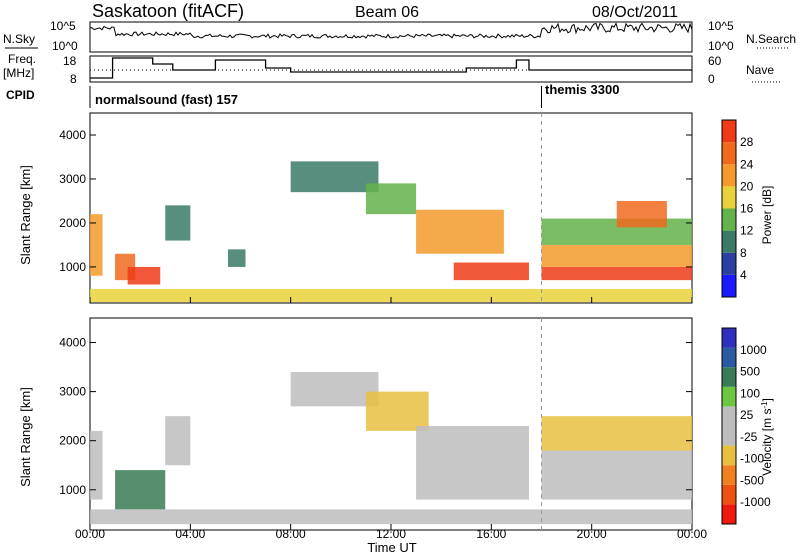 Image resolution: width=800 pixels, height=554 pixels. What do you see at coordinates (747, 164) in the screenshot?
I see `power-colorbar-tick-24: 24` at bounding box center [747, 164].